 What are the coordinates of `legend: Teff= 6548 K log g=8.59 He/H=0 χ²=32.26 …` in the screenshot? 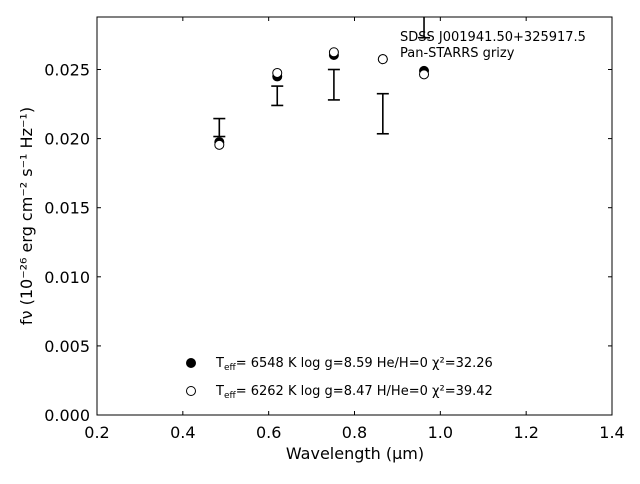 It's located at (339, 378).